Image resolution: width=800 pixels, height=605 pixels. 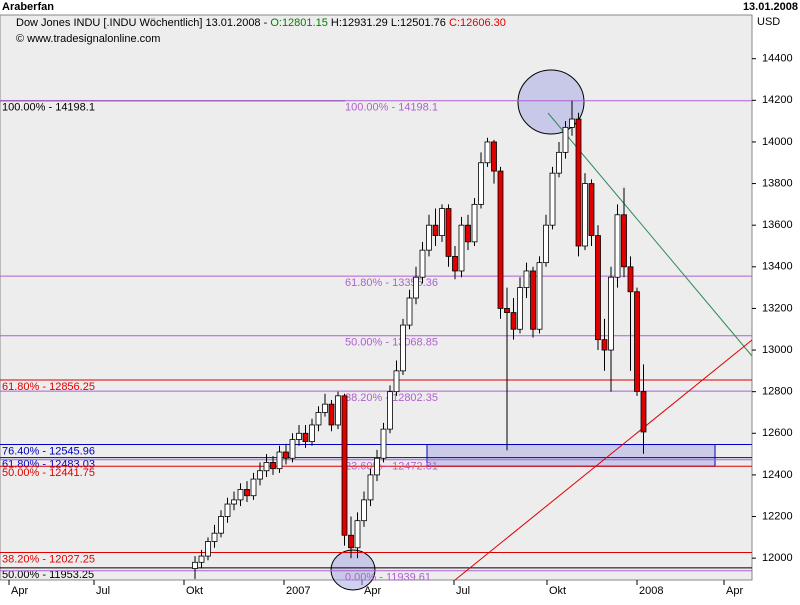 I want to click on y-tick-label: 12400, so click(x=777, y=475).